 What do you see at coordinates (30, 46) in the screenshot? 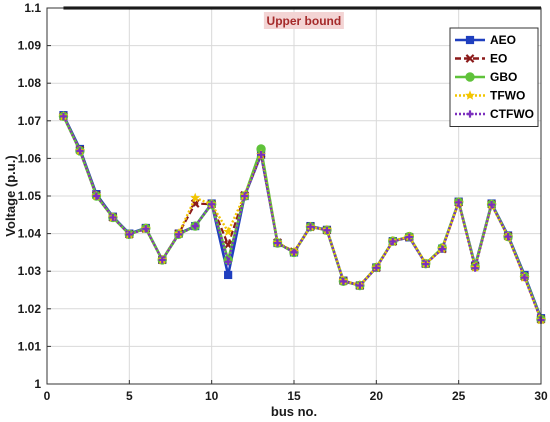
I see `y-tick-label: 1.09` at bounding box center [30, 46].